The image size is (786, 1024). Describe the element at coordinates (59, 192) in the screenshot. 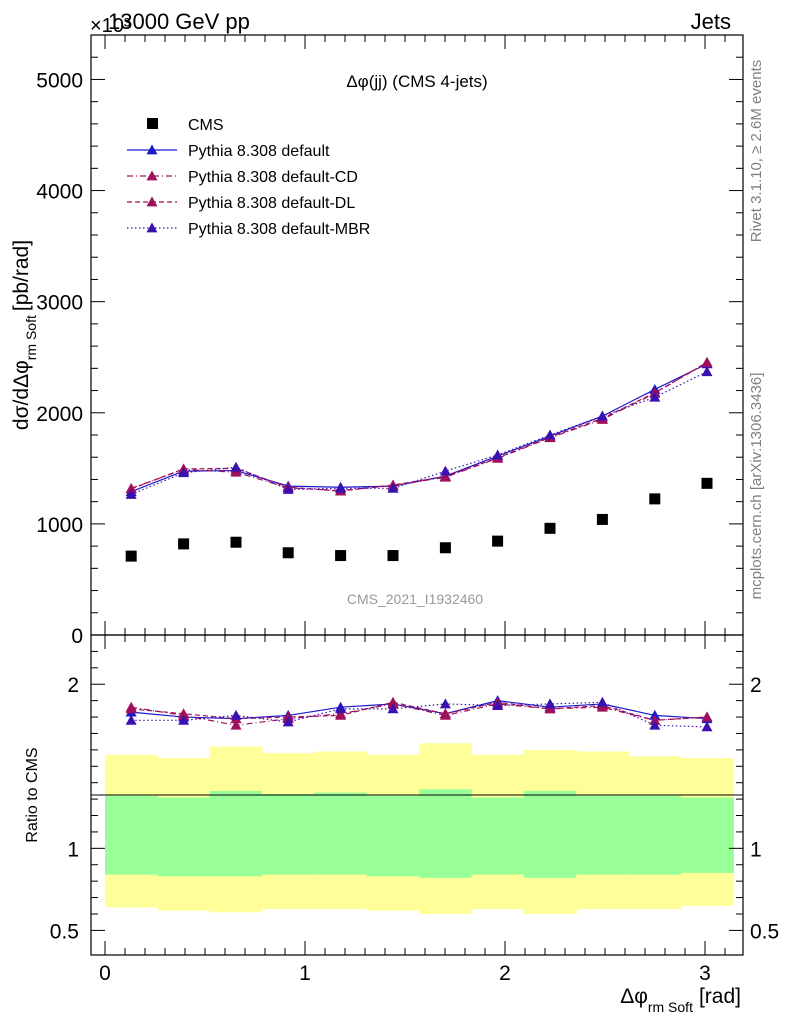

I see `main-y-tick-label: 4000` at that location.